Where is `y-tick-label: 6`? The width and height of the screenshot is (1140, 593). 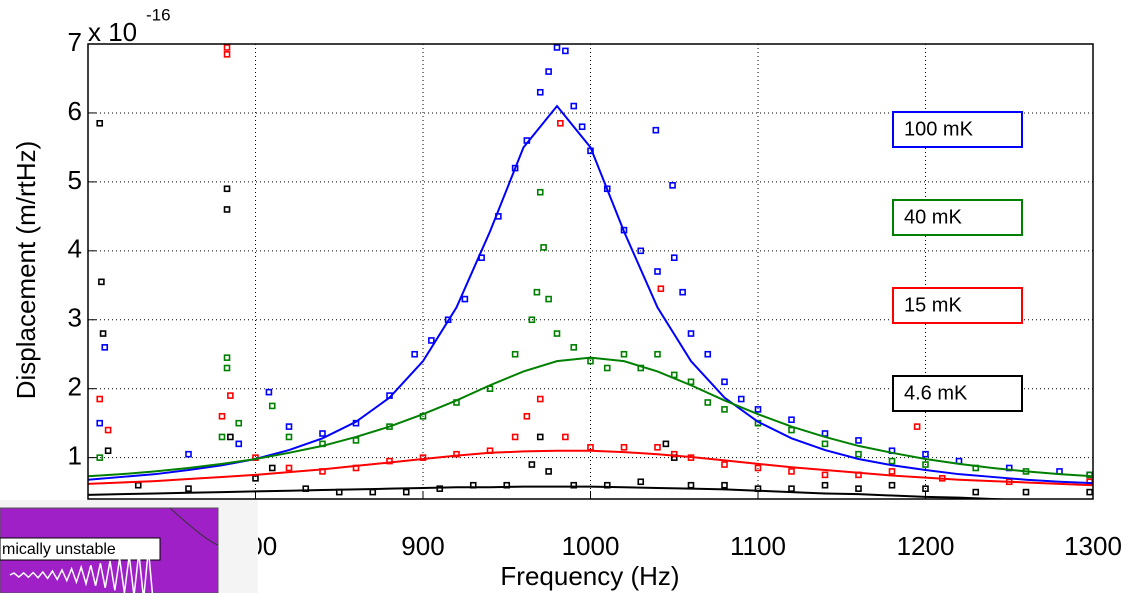 y-tick-label: 6 is located at coordinates (75, 111).